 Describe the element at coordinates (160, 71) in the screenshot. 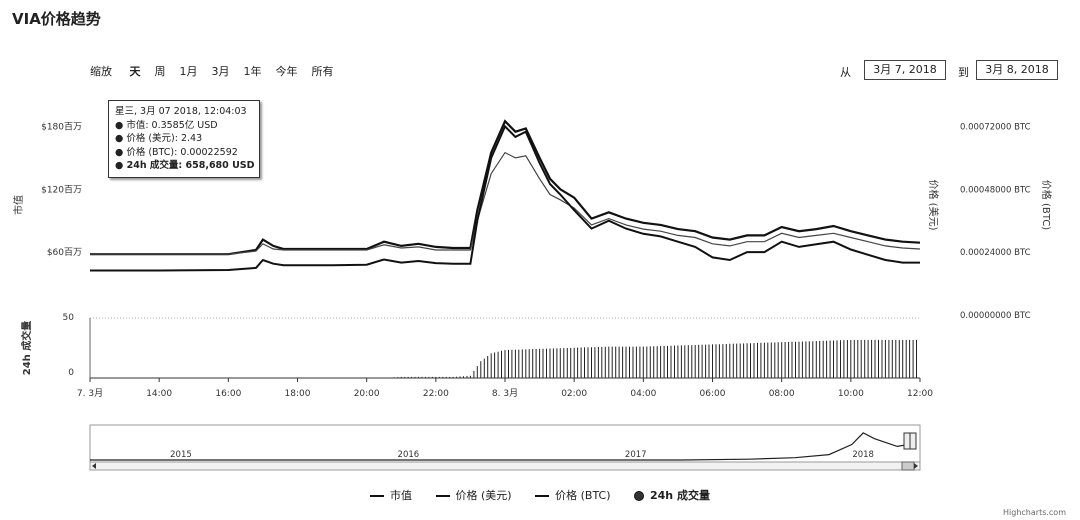

I see `zoom-button-1: 周` at that location.